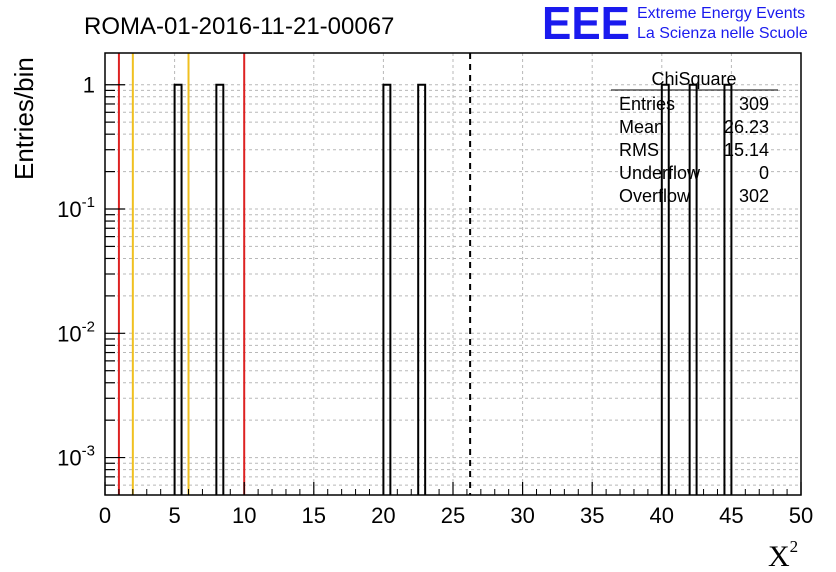 The height and width of the screenshot is (572, 836). Describe the element at coordinates (639, 150) in the screenshot. I see `stats-rms-label: RMS` at that location.